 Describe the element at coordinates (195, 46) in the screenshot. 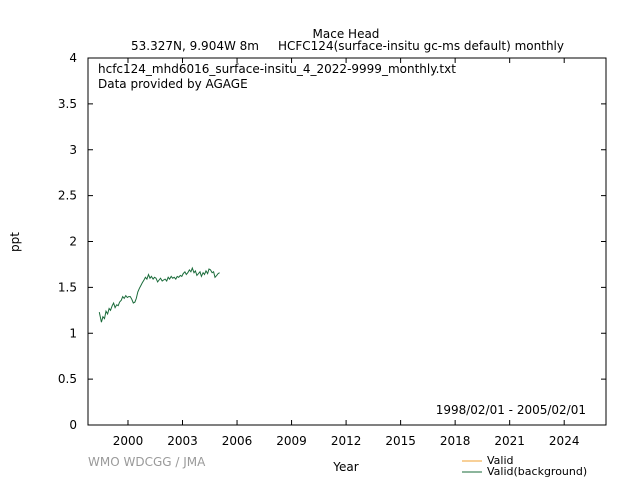

I see `chart-title-location: 53.327N, 9.904W 8m` at that location.